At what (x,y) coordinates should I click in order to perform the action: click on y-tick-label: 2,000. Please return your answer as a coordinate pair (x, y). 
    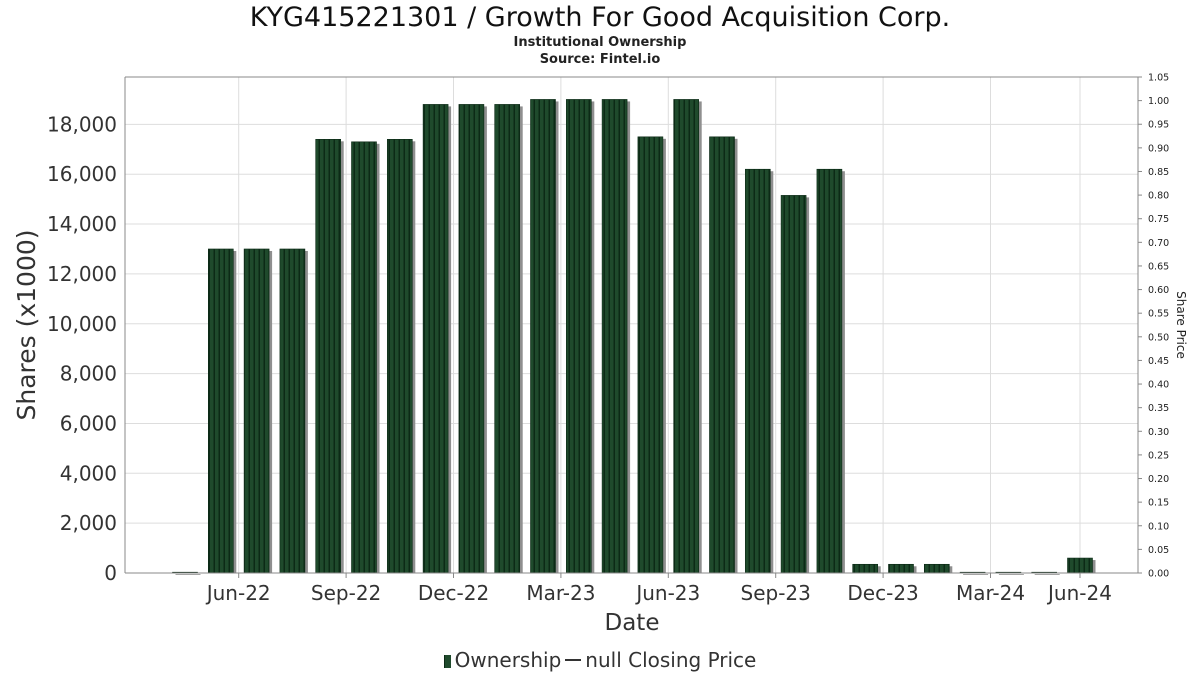
    Looking at the image, I should click on (88, 523).